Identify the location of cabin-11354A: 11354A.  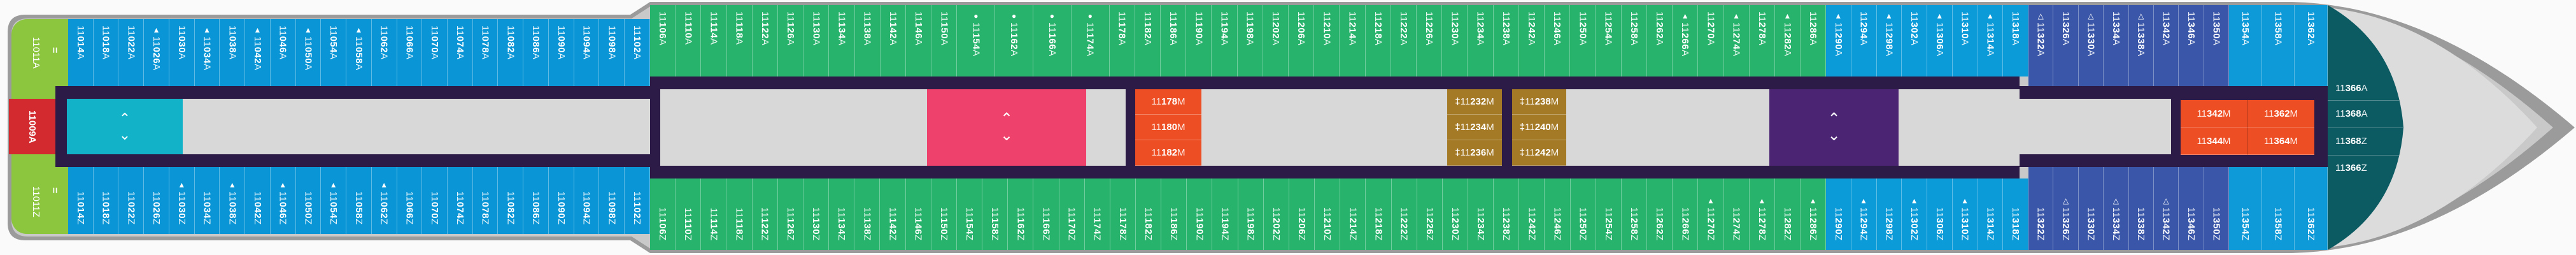
(2245, 45).